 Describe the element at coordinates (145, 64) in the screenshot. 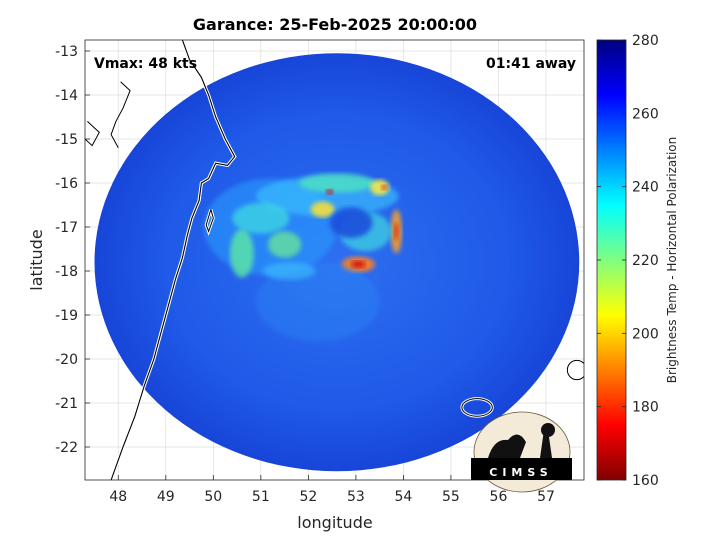

I see `vmax-annotation: Vmax: 48 kts` at that location.